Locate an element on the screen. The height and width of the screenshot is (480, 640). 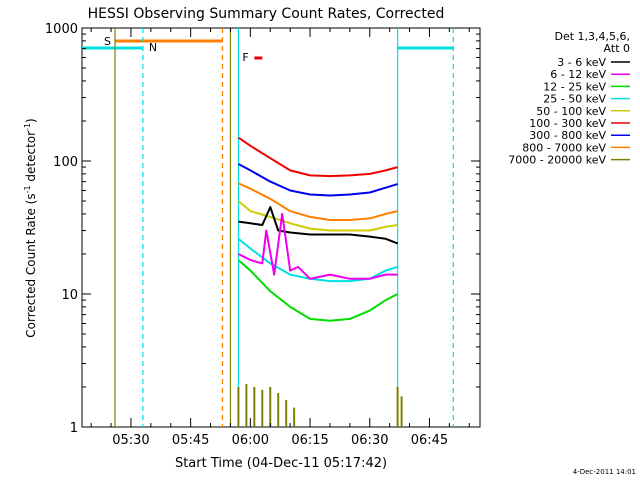
y-axis-label-sup1: -1 is located at coordinates (27, 189).